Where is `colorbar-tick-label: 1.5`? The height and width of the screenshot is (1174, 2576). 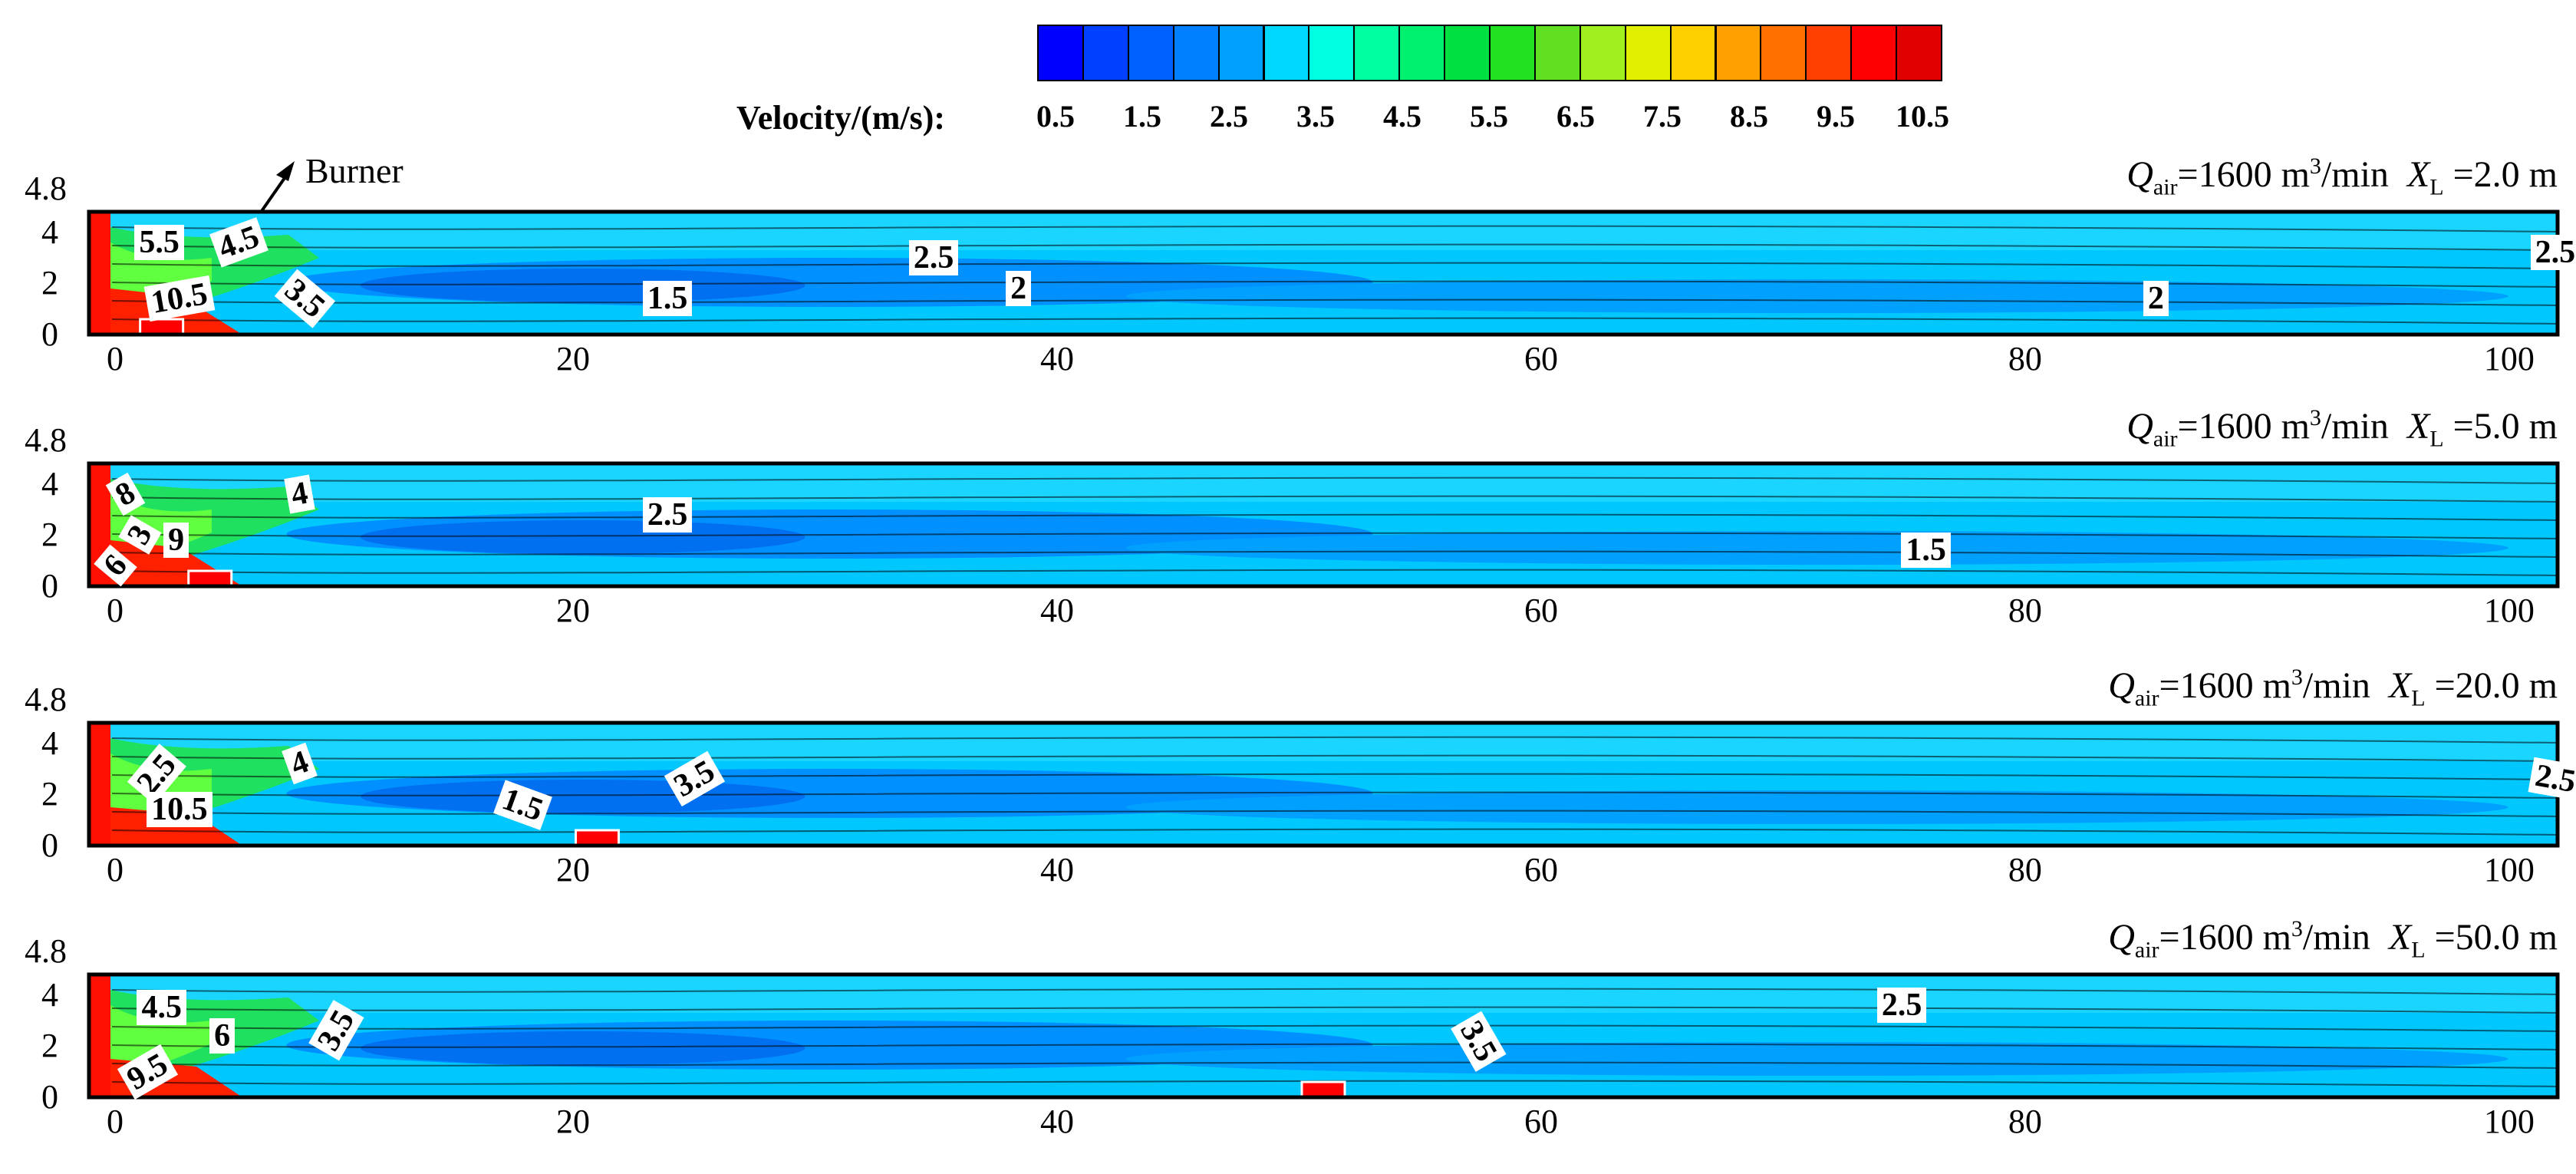 colorbar-tick-label: 1.5 is located at coordinates (1142, 117).